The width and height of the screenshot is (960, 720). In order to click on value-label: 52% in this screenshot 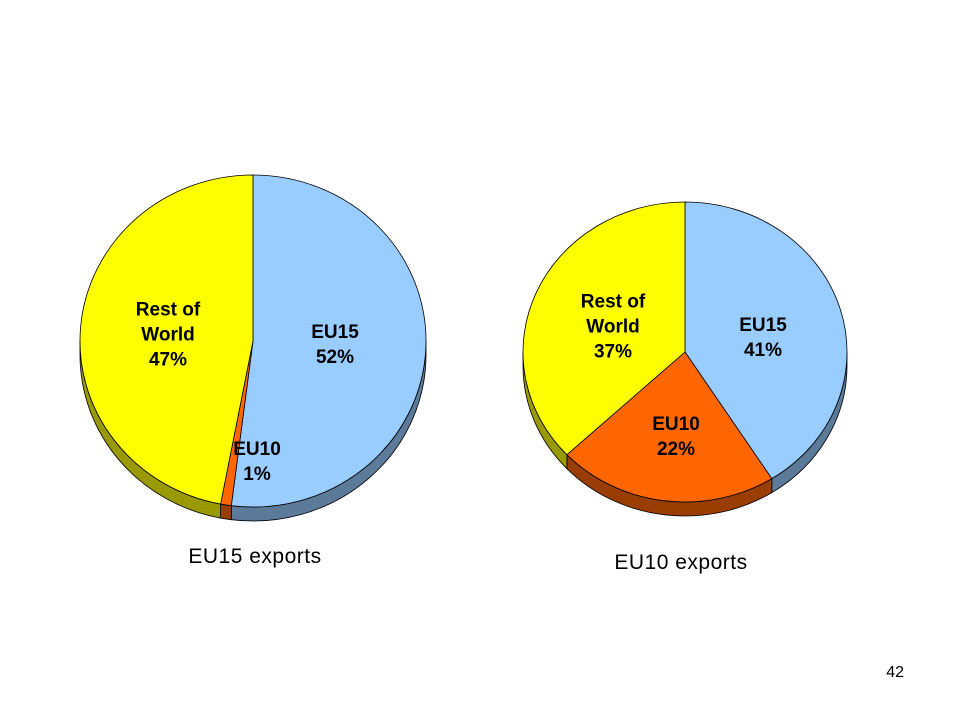, I will do `click(335, 357)`.